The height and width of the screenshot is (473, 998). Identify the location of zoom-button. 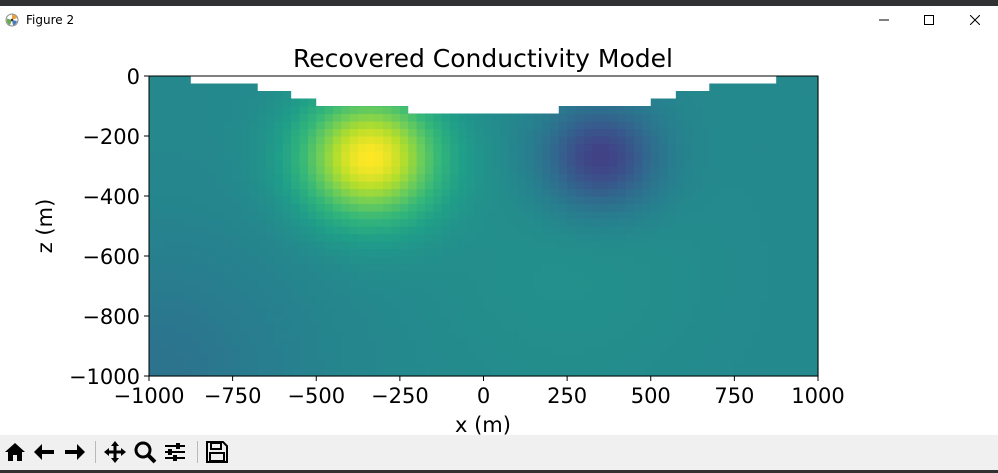
(145, 452).